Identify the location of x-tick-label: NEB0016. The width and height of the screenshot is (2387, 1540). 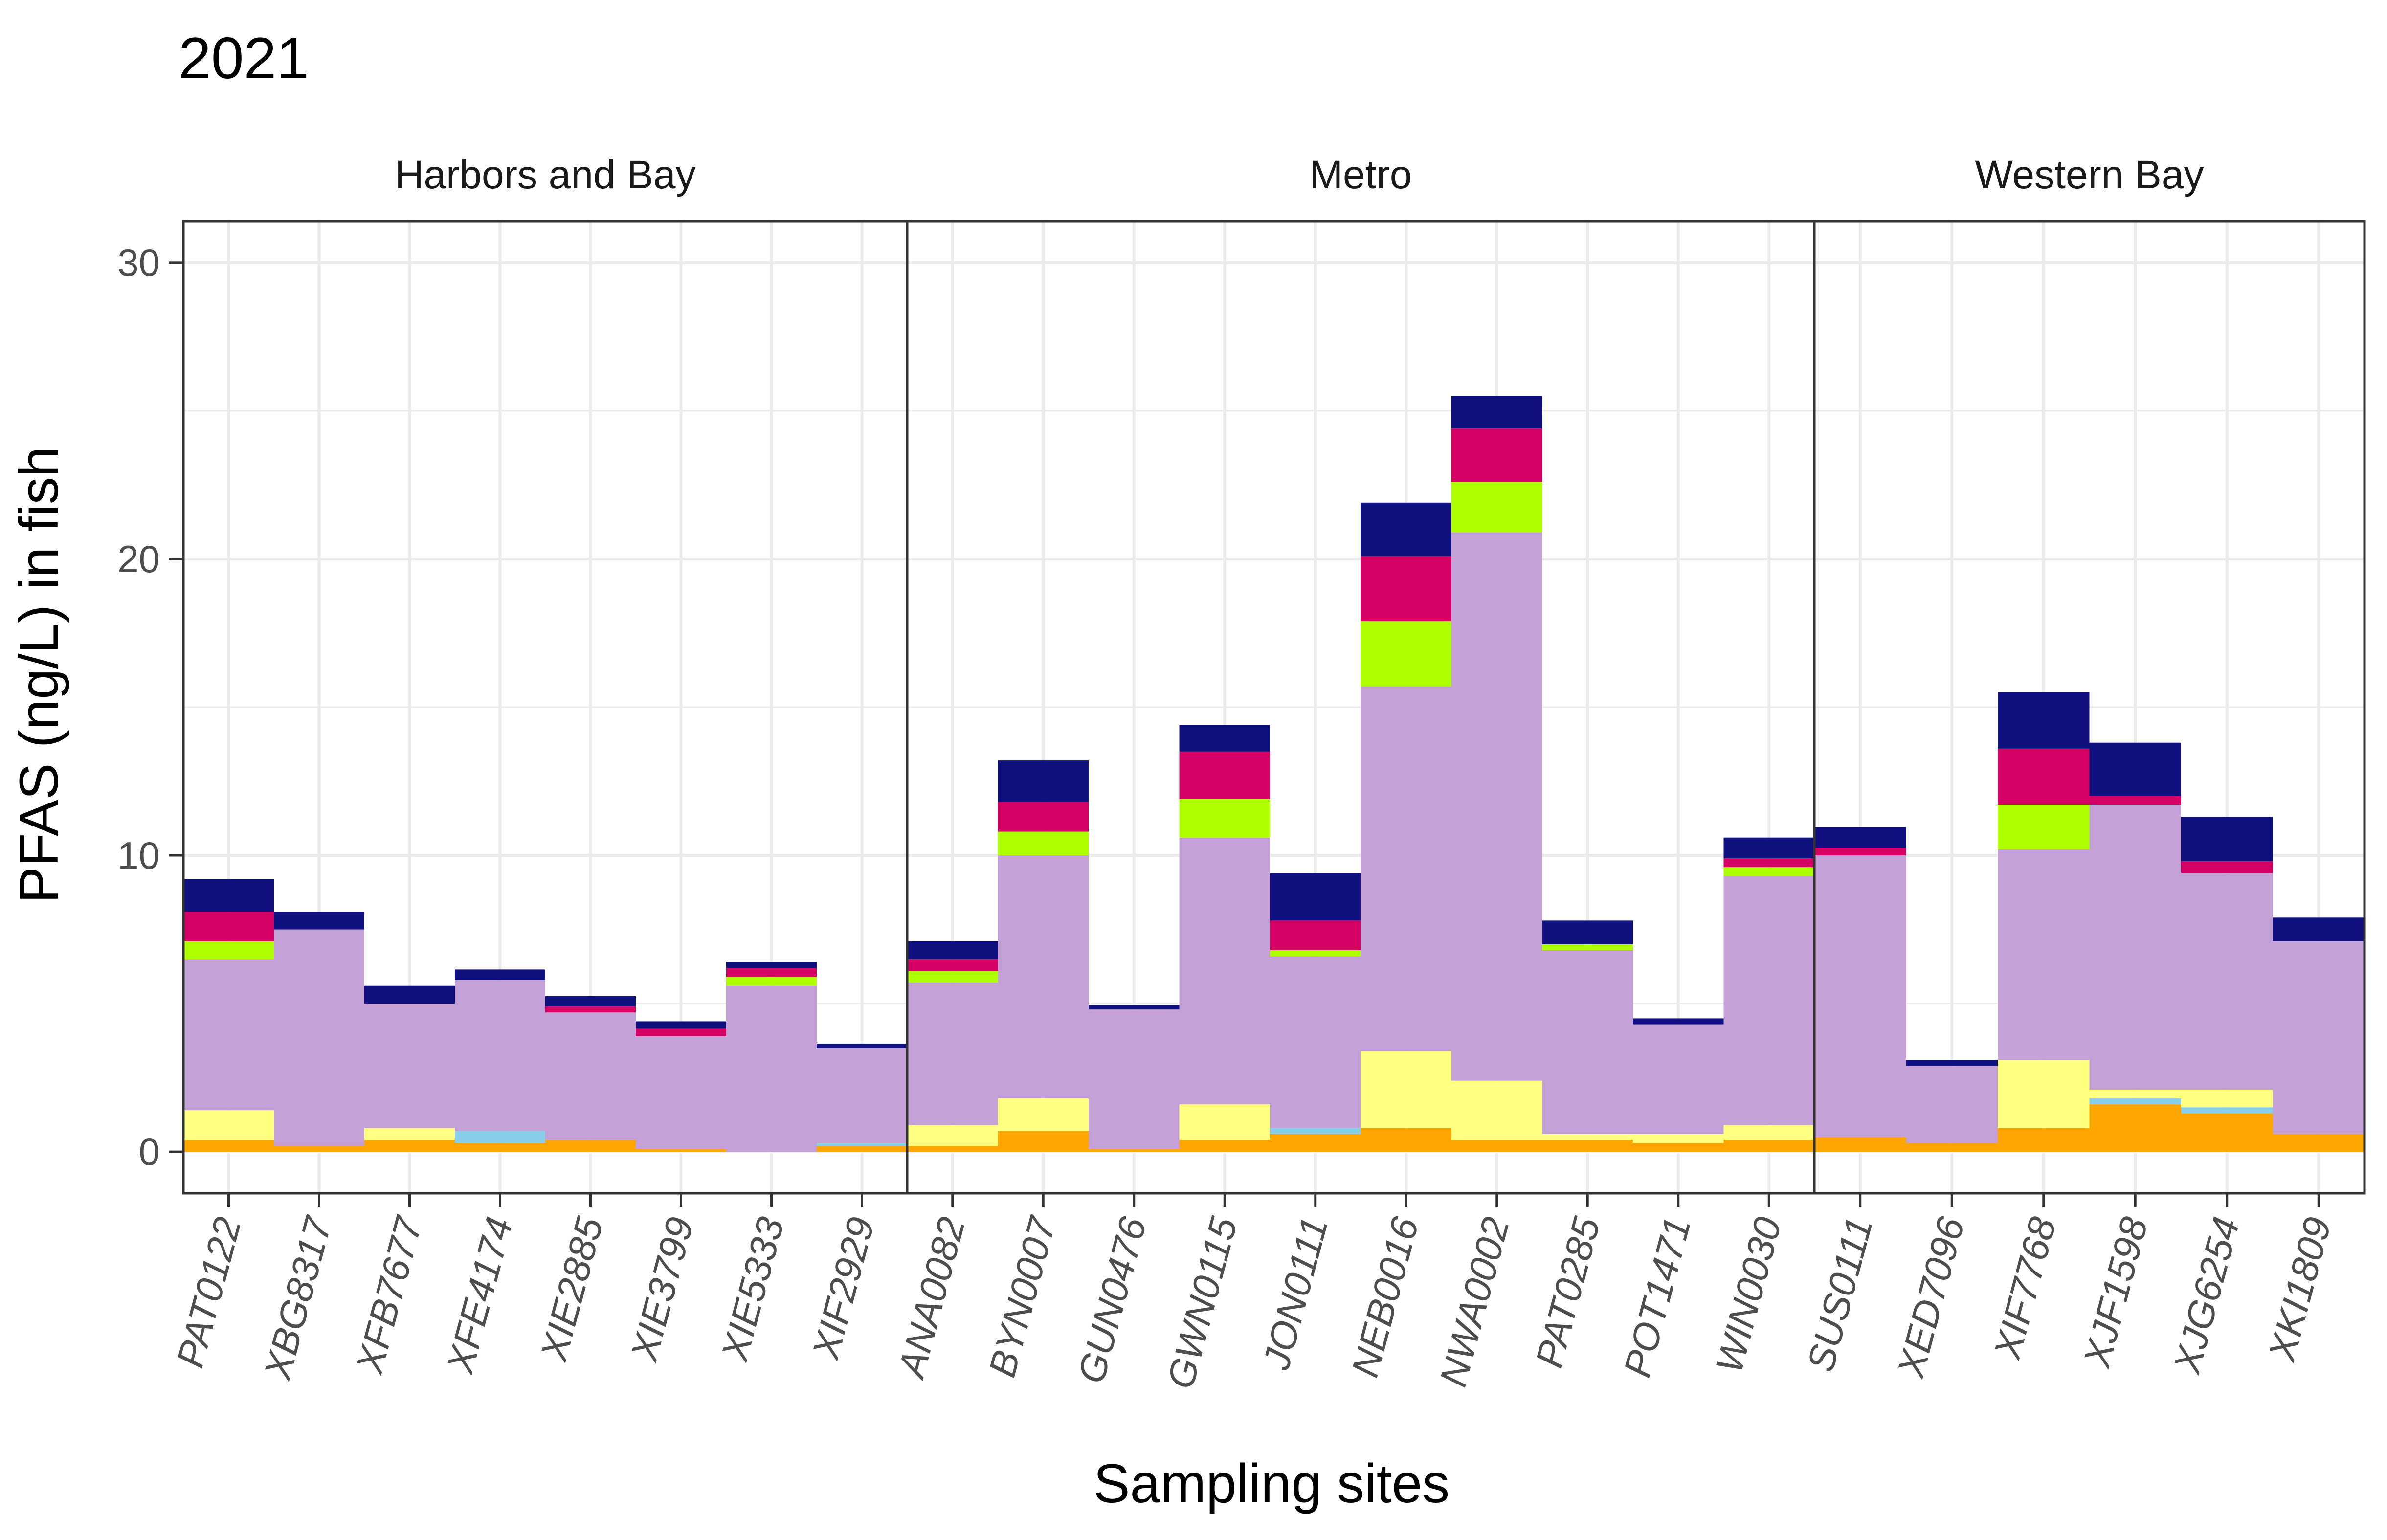
(1385, 1297).